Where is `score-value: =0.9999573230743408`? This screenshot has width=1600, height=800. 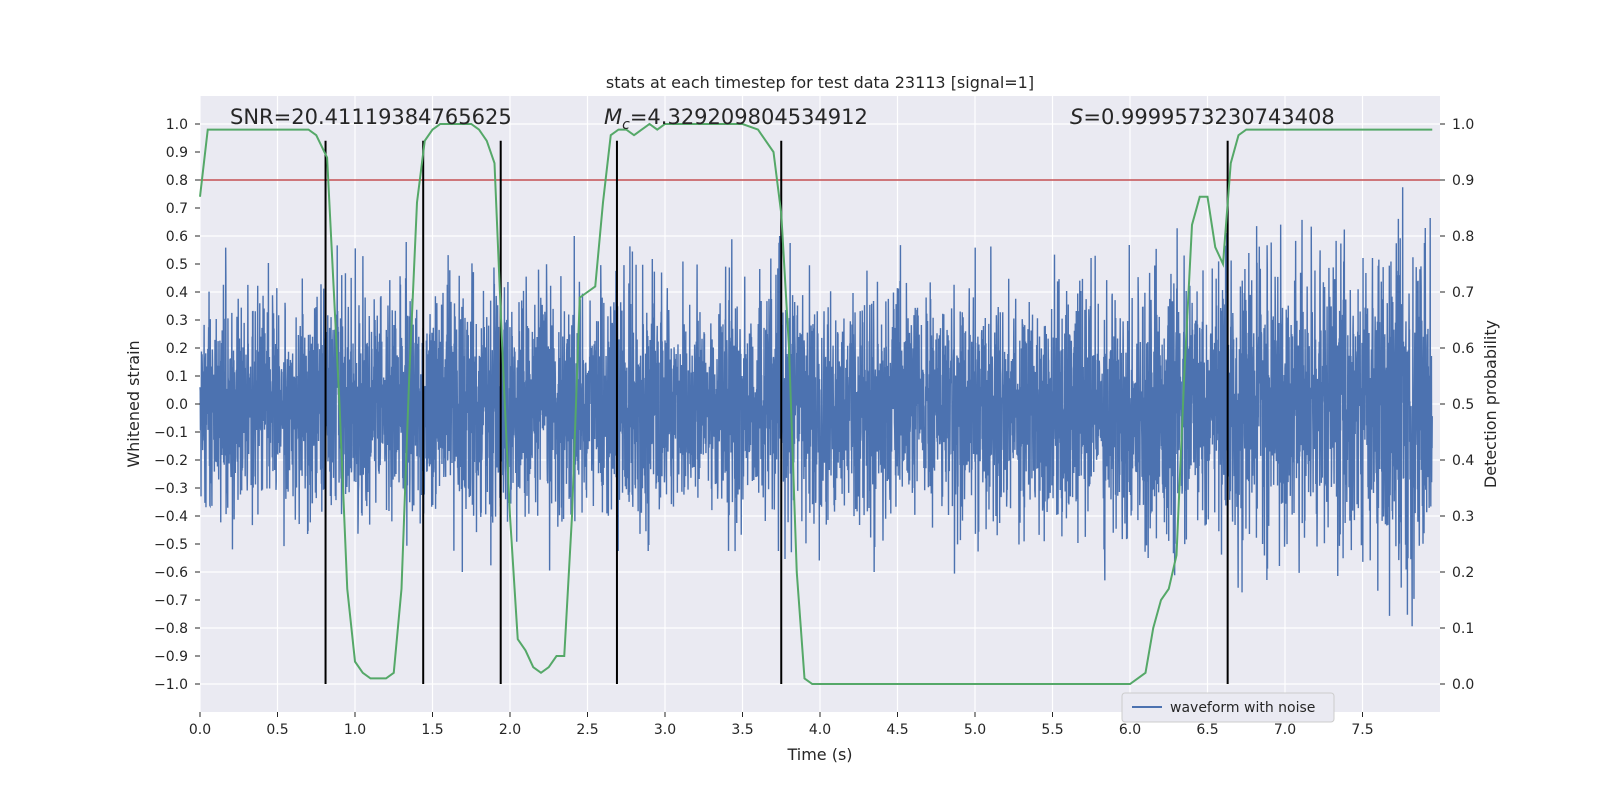 score-value: =0.9999573230743408 is located at coordinates (1208, 117).